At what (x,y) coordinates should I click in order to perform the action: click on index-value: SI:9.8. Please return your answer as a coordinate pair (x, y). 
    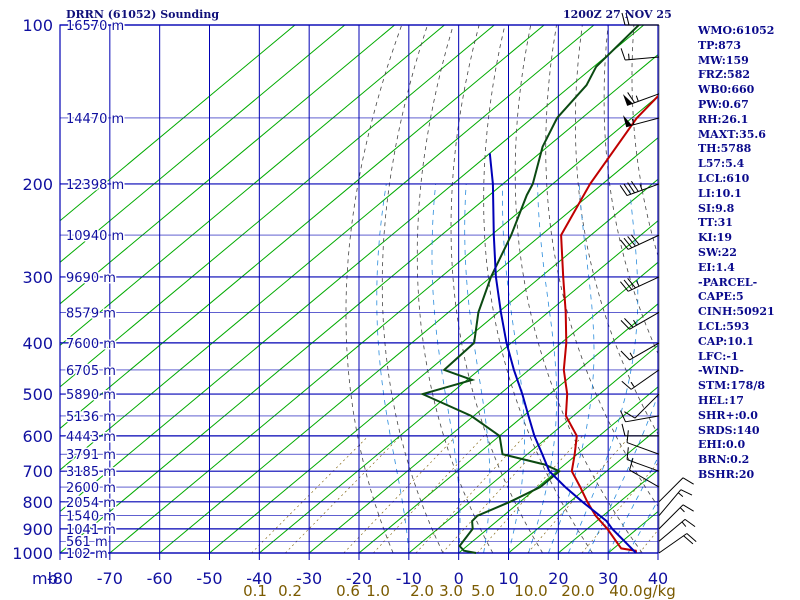
    Looking at the image, I should click on (716, 208).